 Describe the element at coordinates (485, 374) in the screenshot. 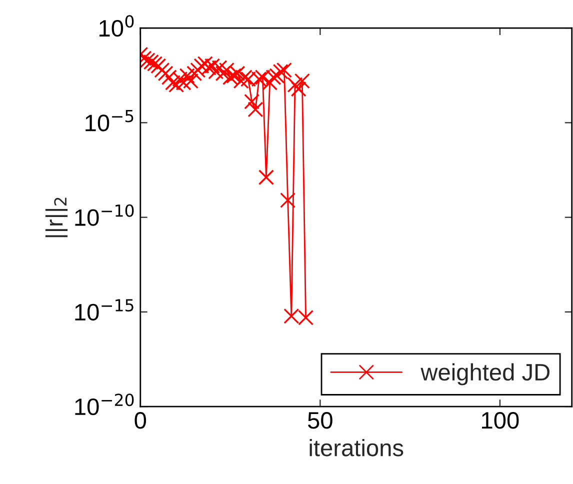

I see `legend-label: weighted JD` at that location.